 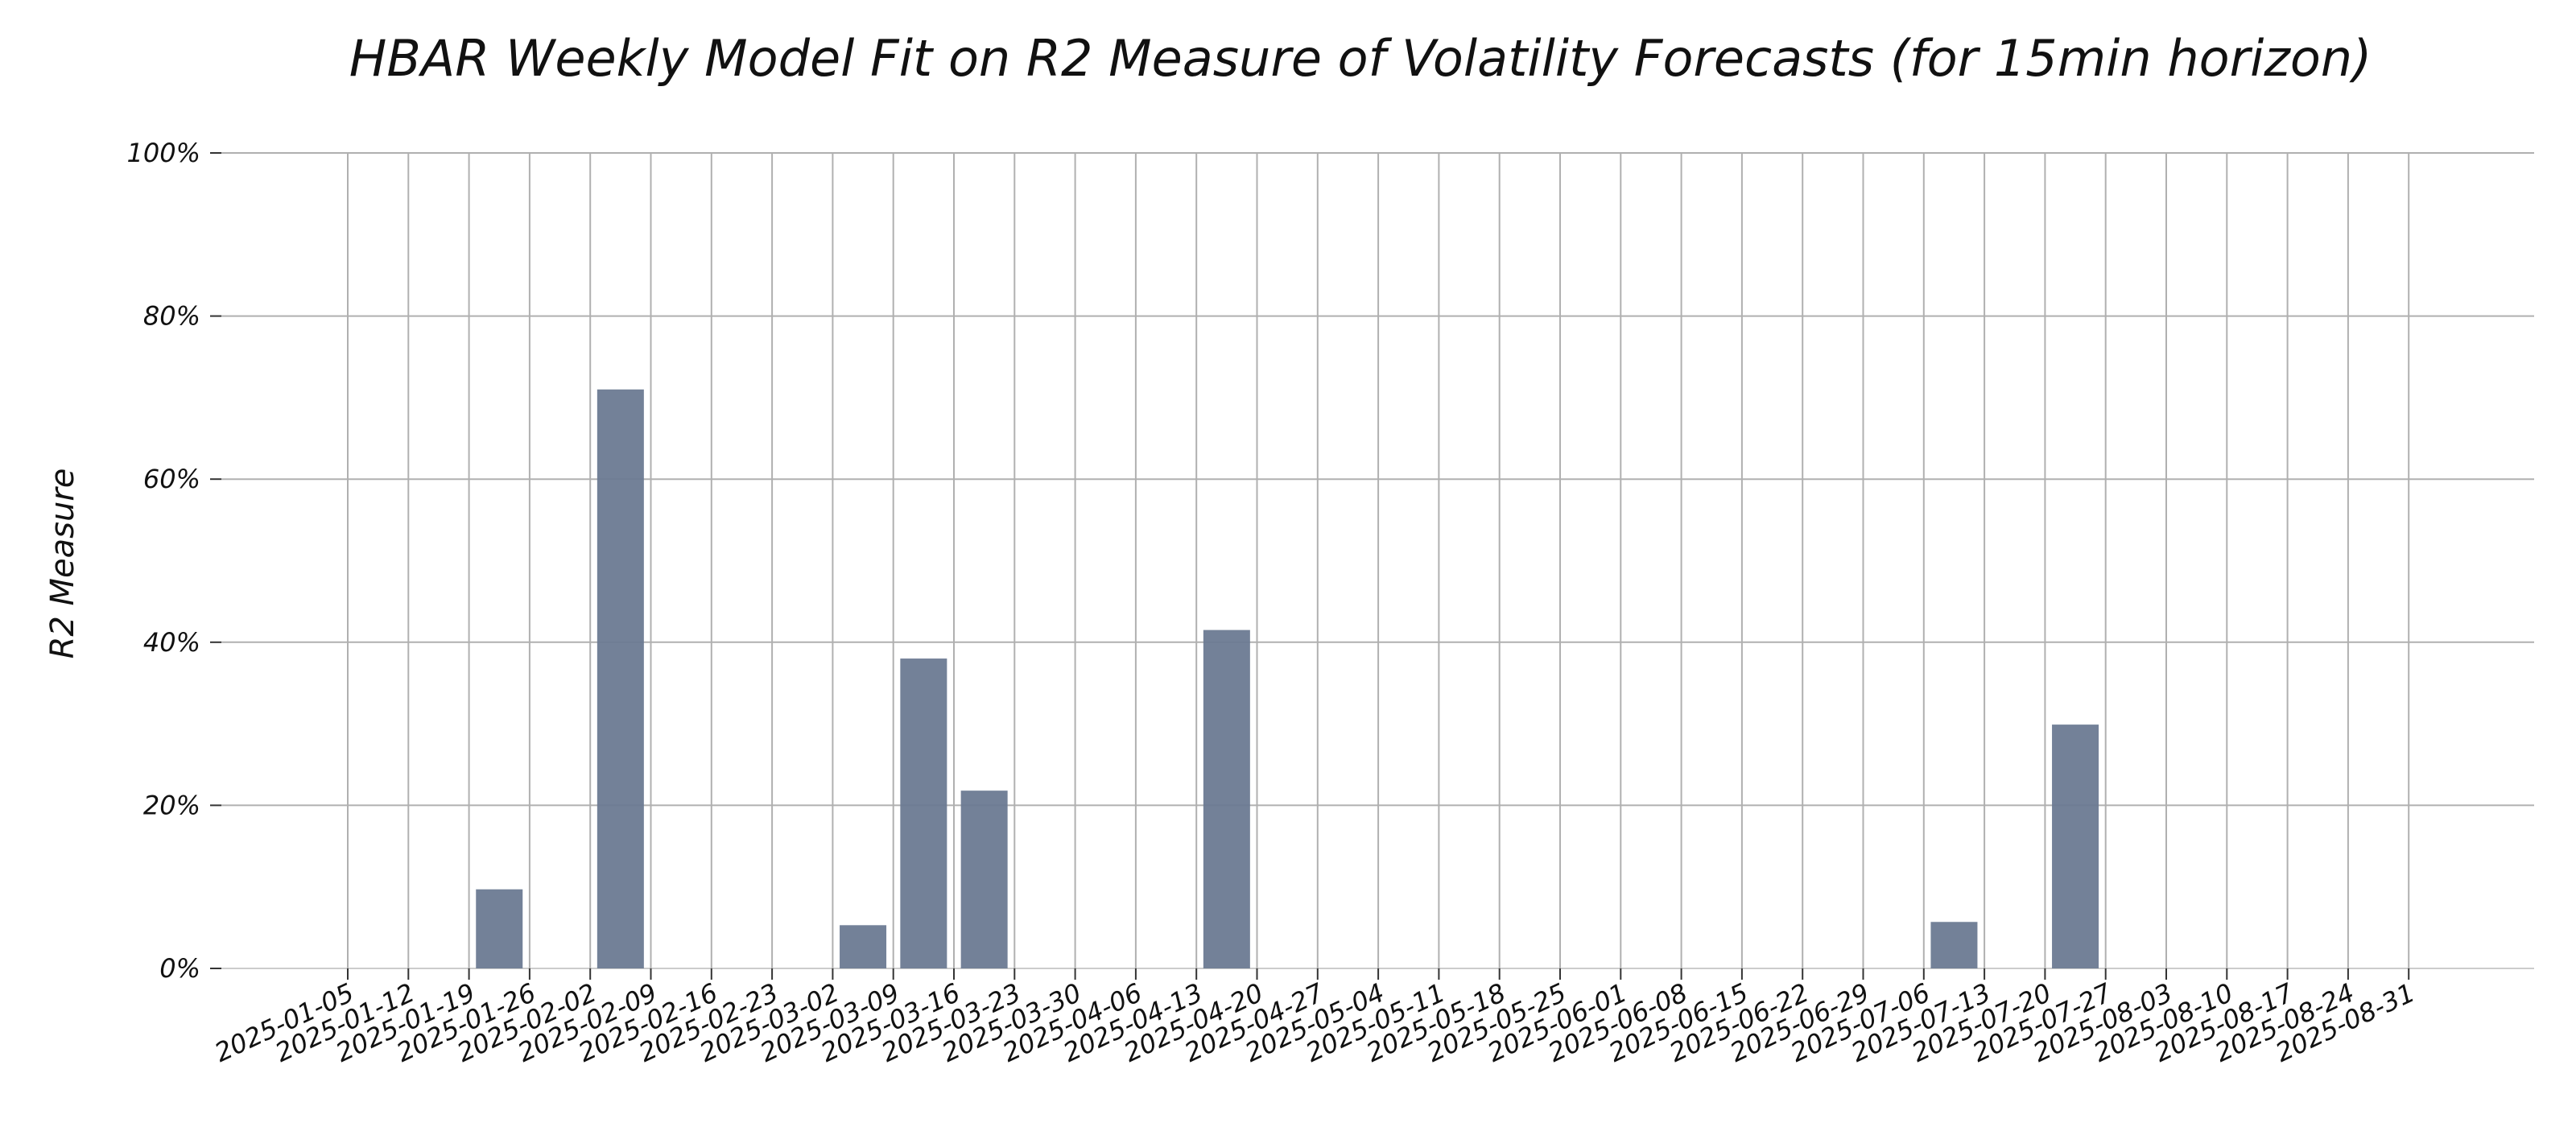 I want to click on y-tick-label: 60%, so click(x=171, y=479).